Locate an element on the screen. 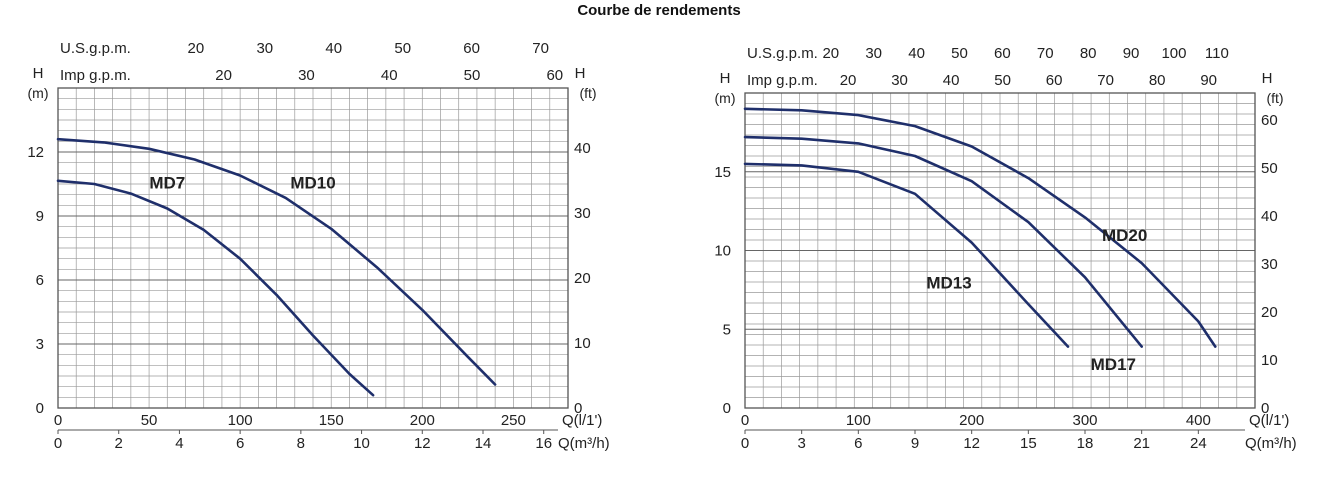 This screenshot has width=1318, height=478. curve-md7 is located at coordinates (215, 288).